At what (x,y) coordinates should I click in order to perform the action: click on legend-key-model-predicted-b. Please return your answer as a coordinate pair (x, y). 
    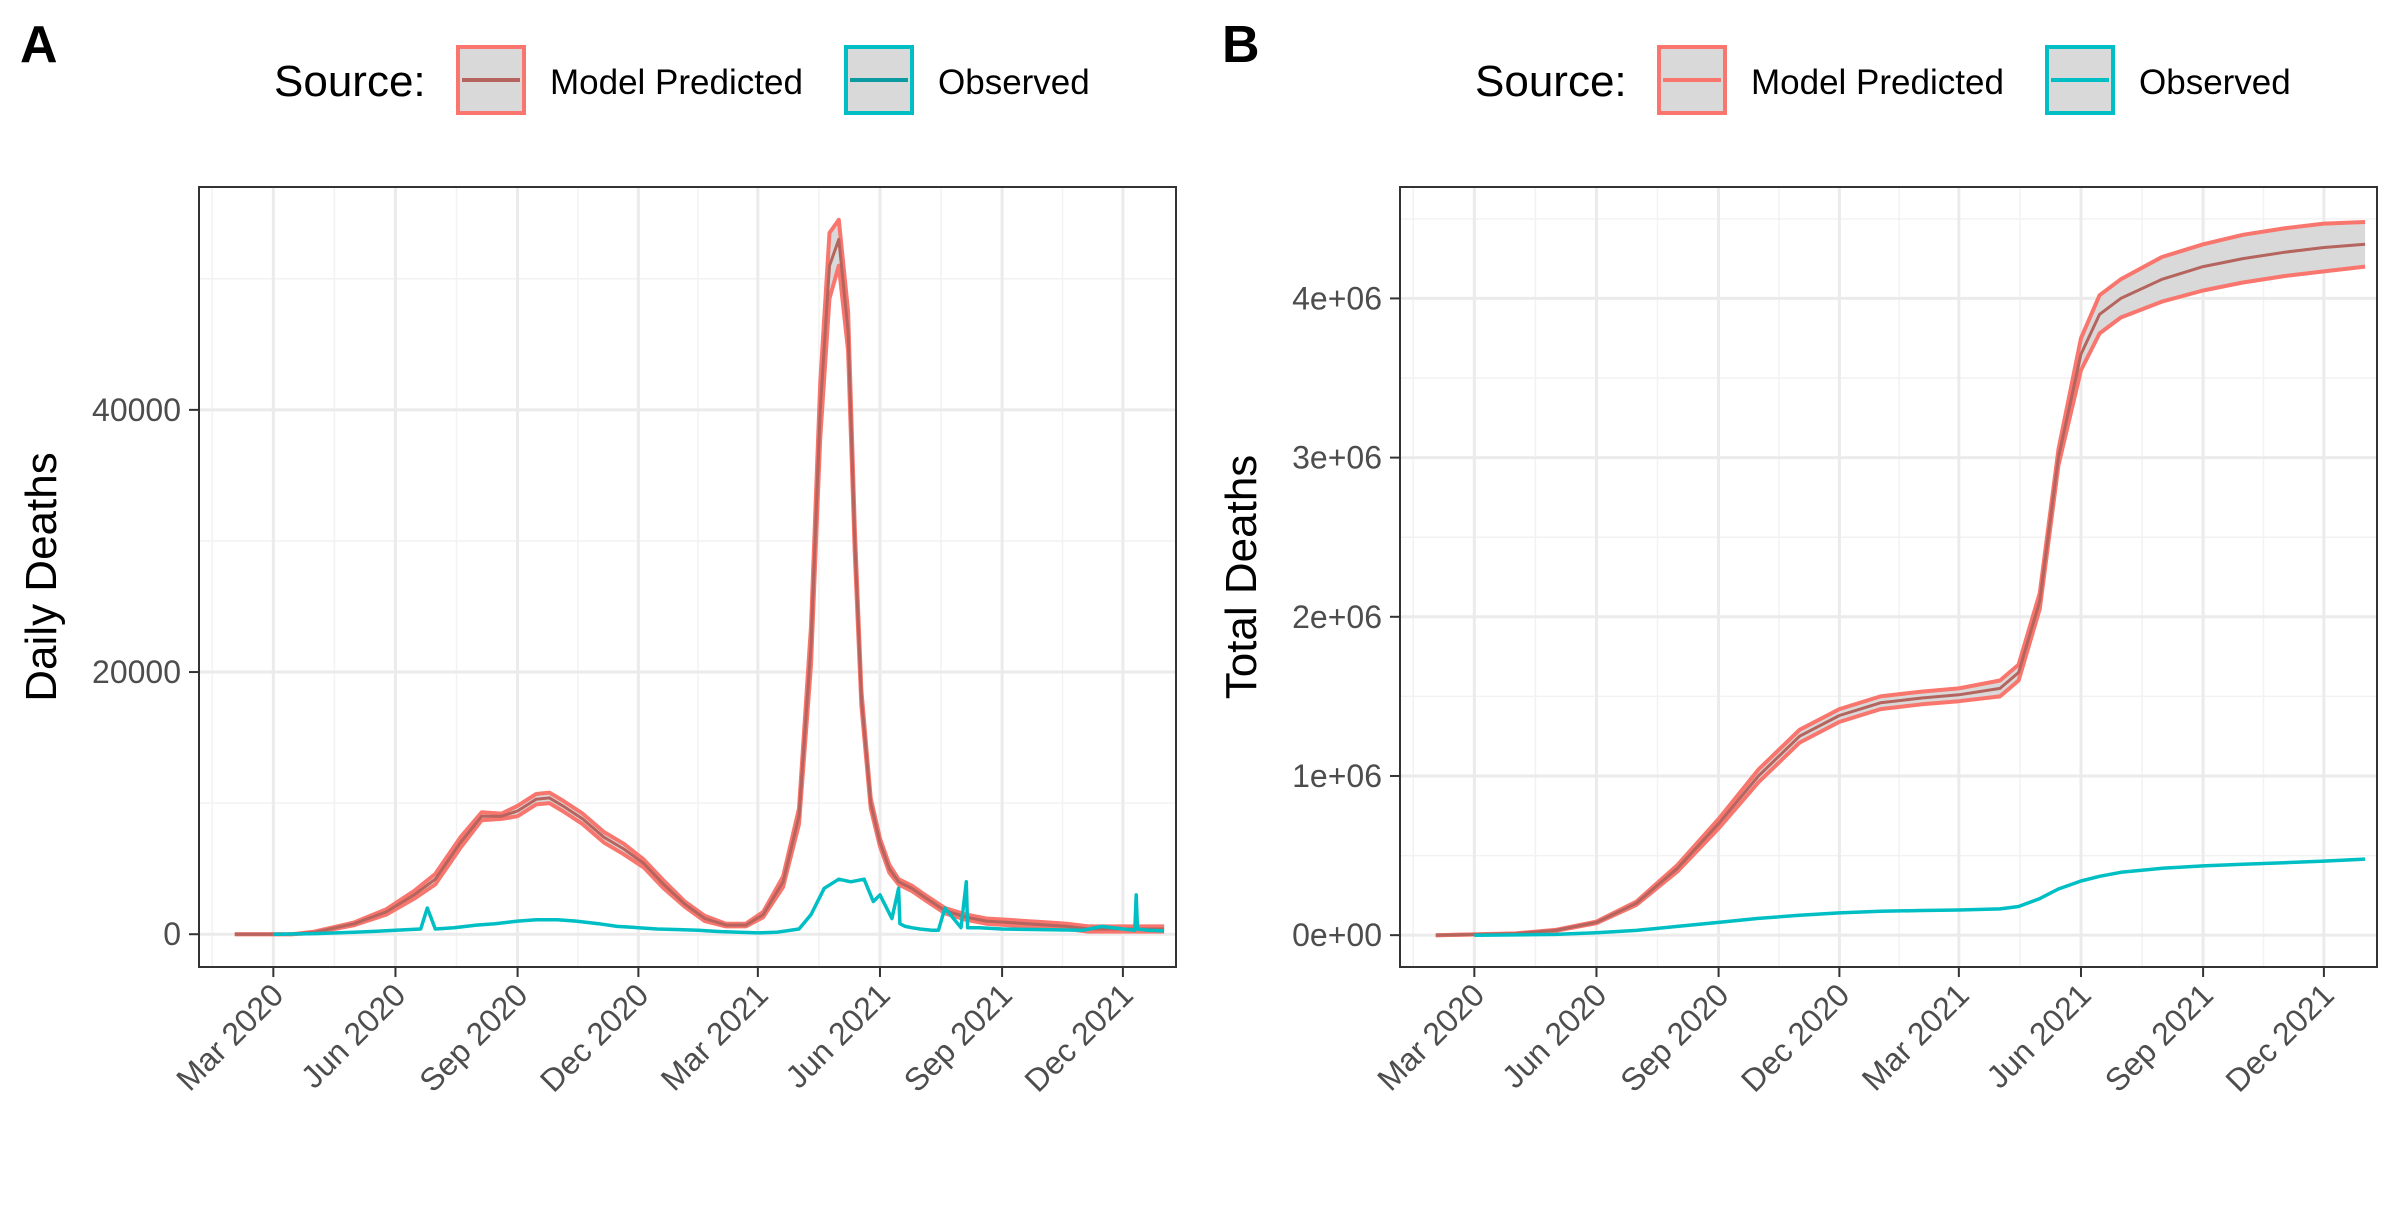
    Looking at the image, I should click on (1692, 80).